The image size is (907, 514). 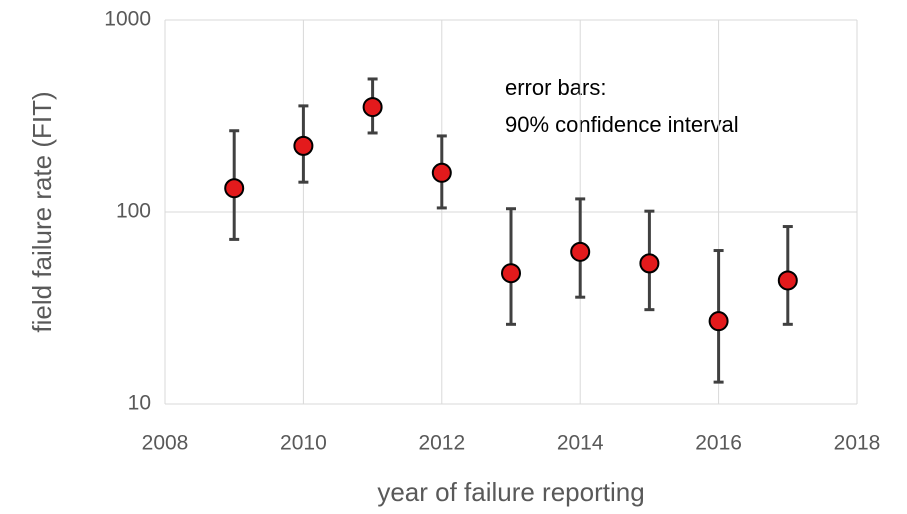 I want to click on x-tick-label: 2008, so click(x=165, y=443).